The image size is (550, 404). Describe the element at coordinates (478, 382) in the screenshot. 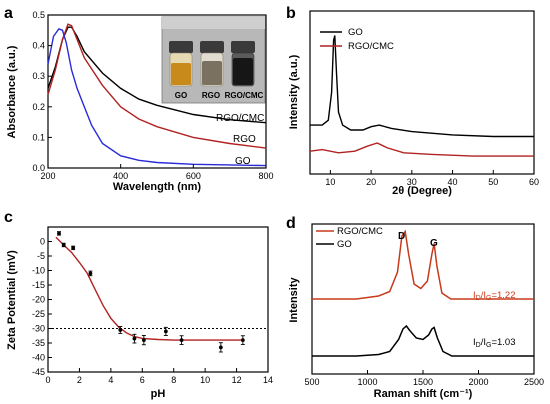

I see `panel-d-xtick-label: 2000` at that location.